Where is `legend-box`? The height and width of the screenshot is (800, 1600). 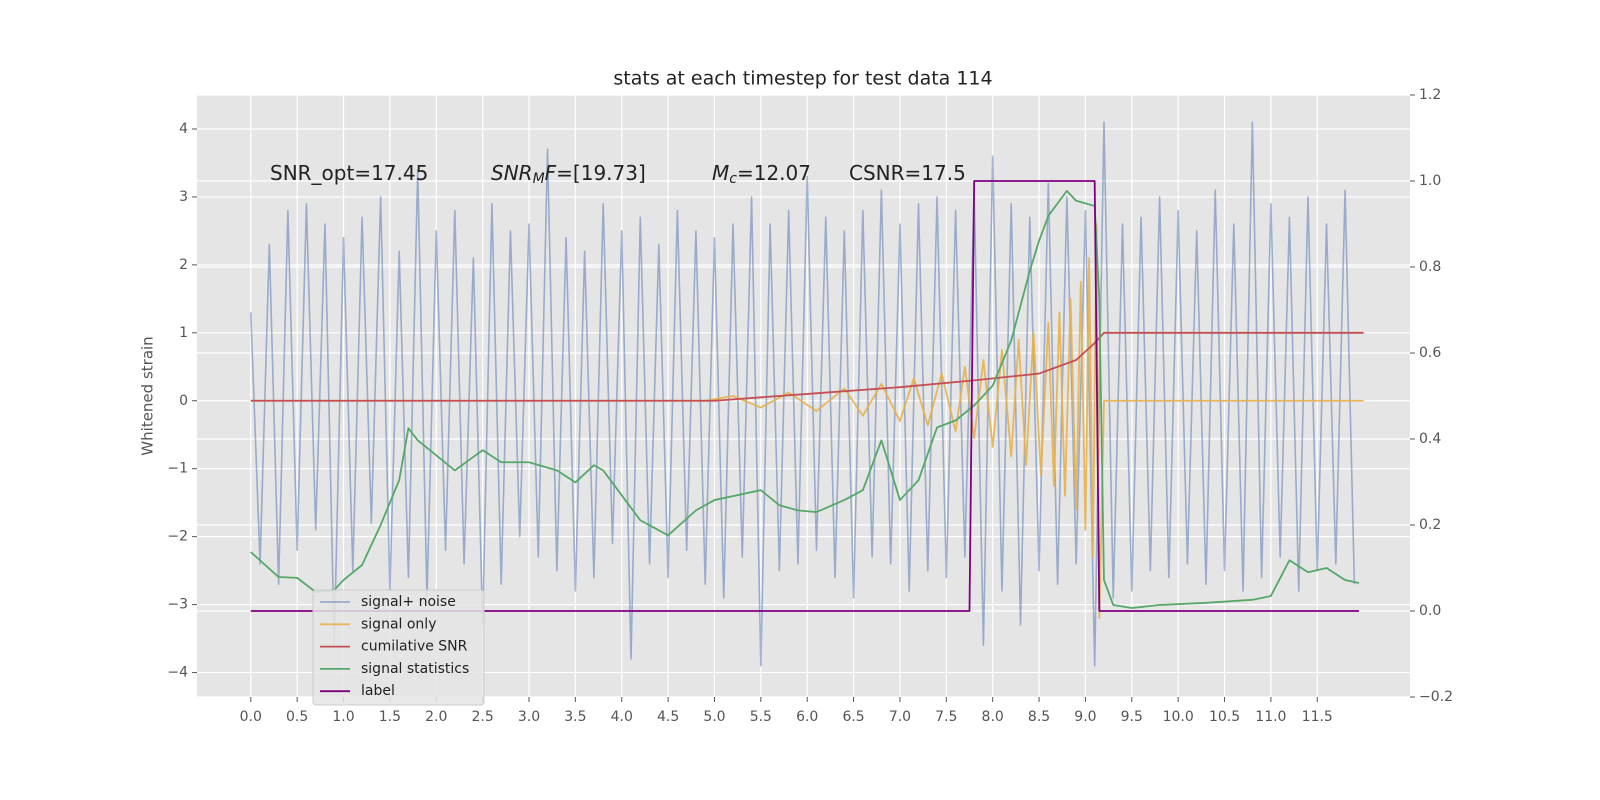 legend-box is located at coordinates (398, 647).